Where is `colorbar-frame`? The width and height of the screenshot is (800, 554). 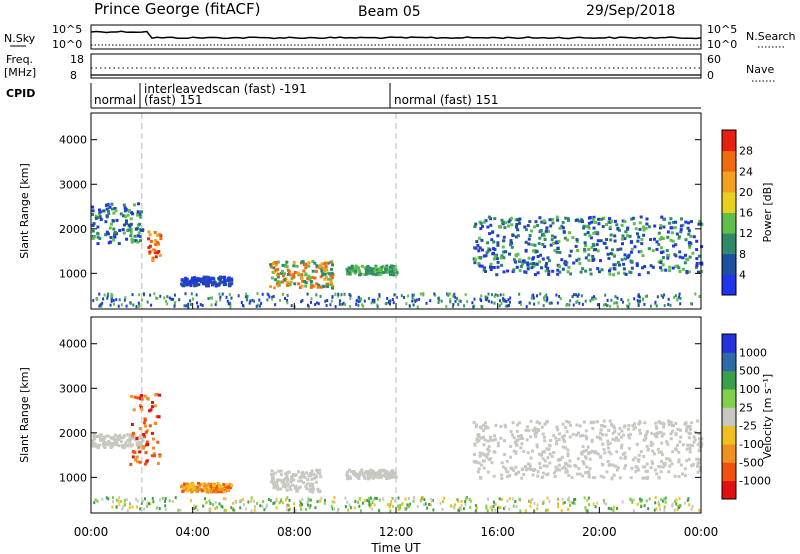
colorbar-frame is located at coordinates (729, 212).